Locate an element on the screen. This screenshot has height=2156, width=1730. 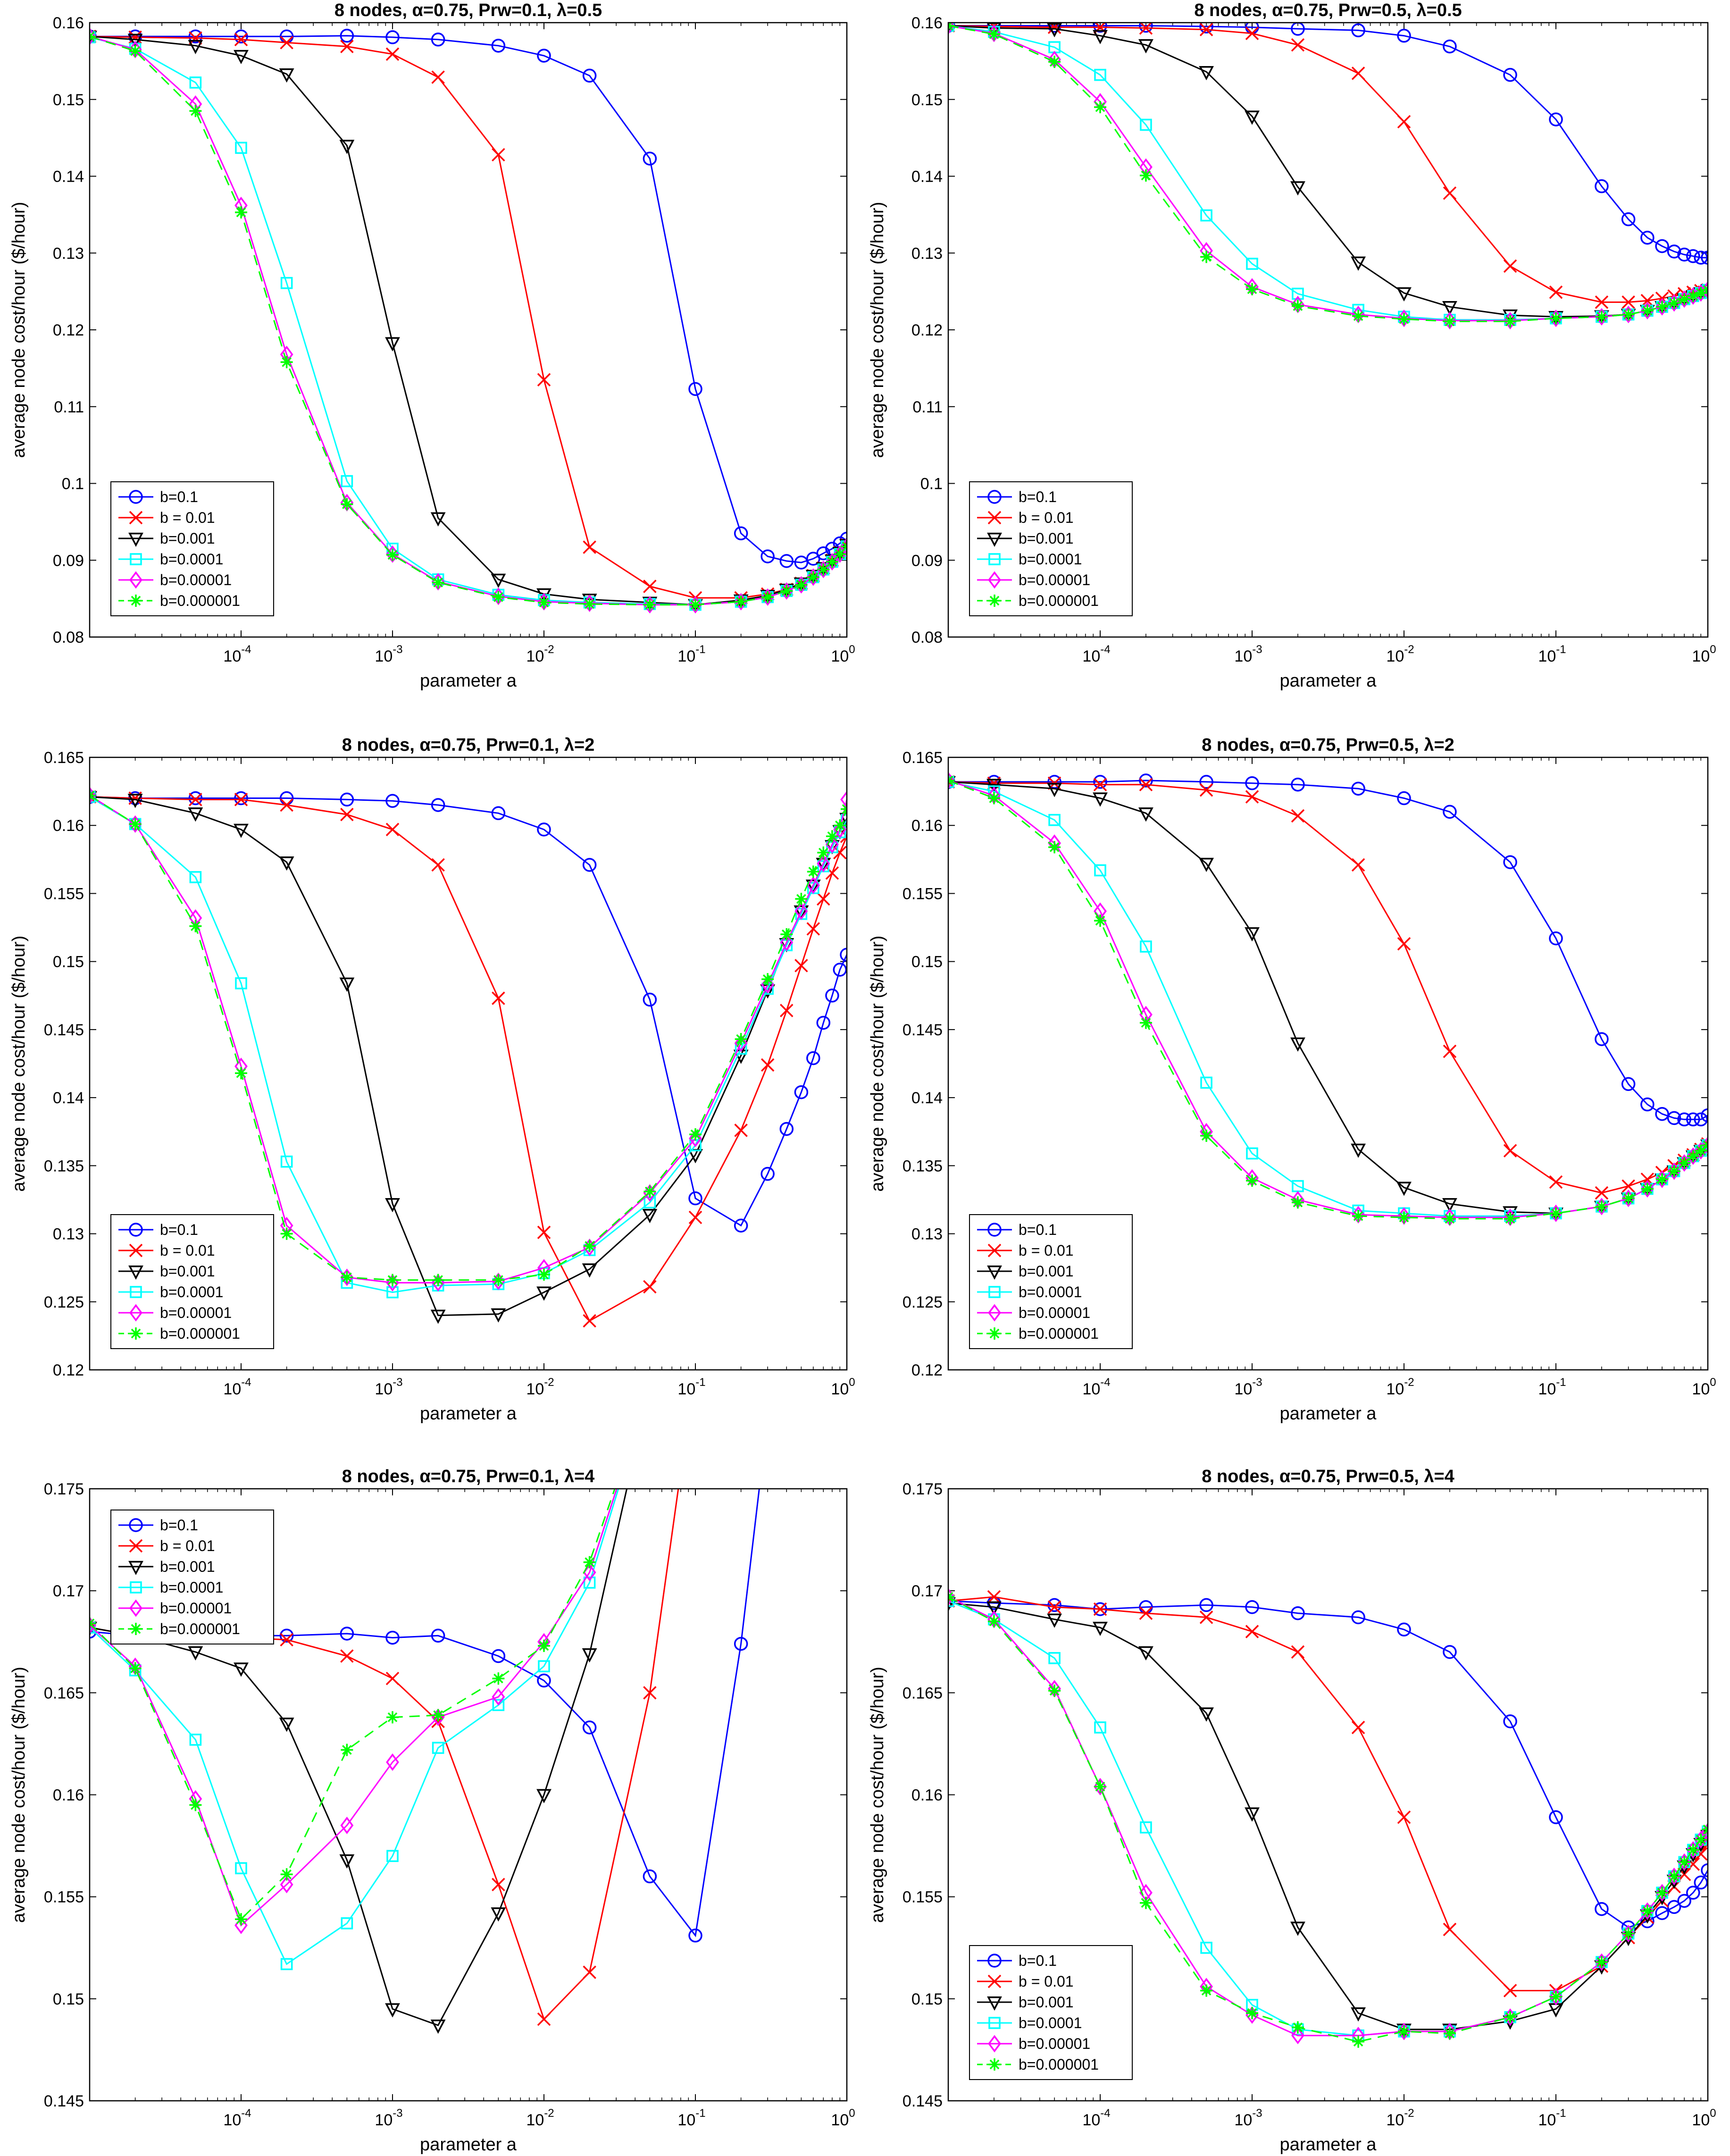
y-tick-label: 0.13 is located at coordinates (68, 1234).